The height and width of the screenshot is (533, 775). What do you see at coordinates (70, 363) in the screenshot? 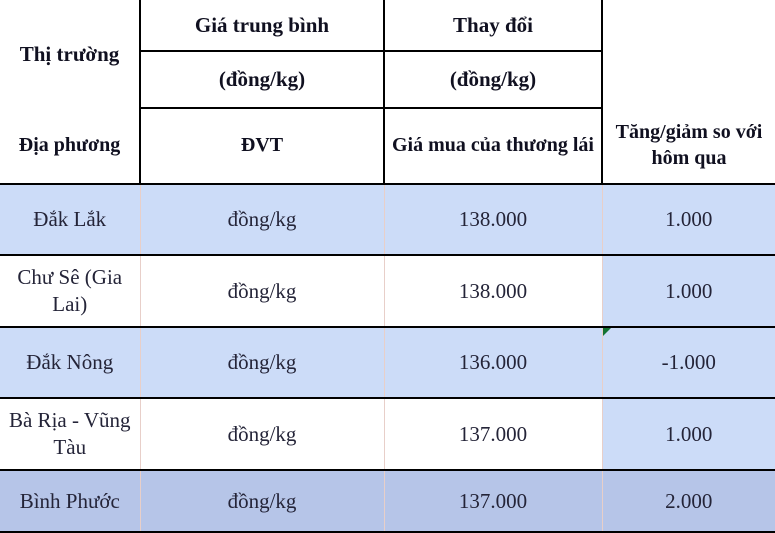
I see `cell-locality: Đắk Nông` at bounding box center [70, 363].